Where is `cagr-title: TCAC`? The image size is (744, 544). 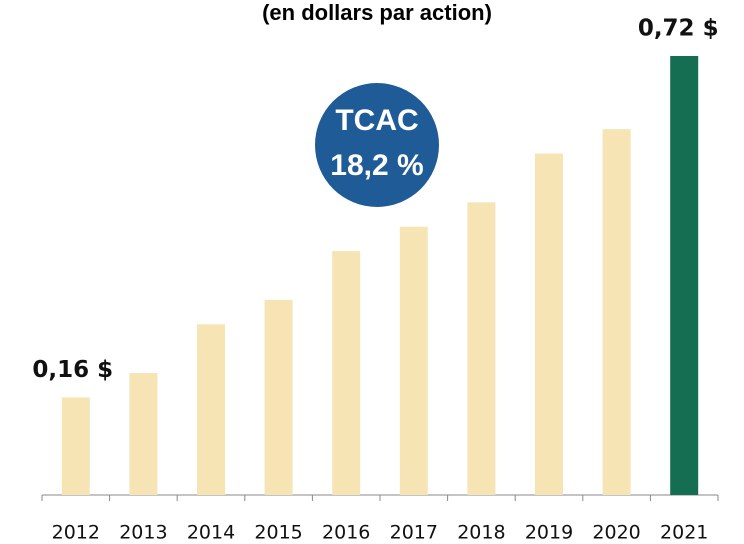 cagr-title: TCAC is located at coordinates (376, 120).